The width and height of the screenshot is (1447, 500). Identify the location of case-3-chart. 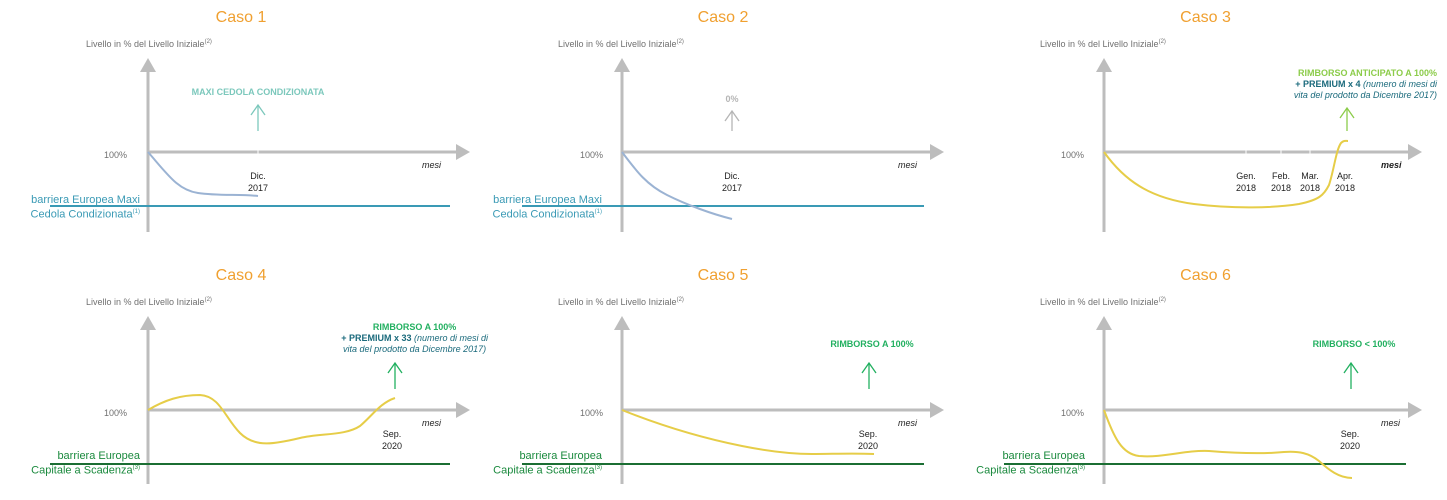
(1259, 145).